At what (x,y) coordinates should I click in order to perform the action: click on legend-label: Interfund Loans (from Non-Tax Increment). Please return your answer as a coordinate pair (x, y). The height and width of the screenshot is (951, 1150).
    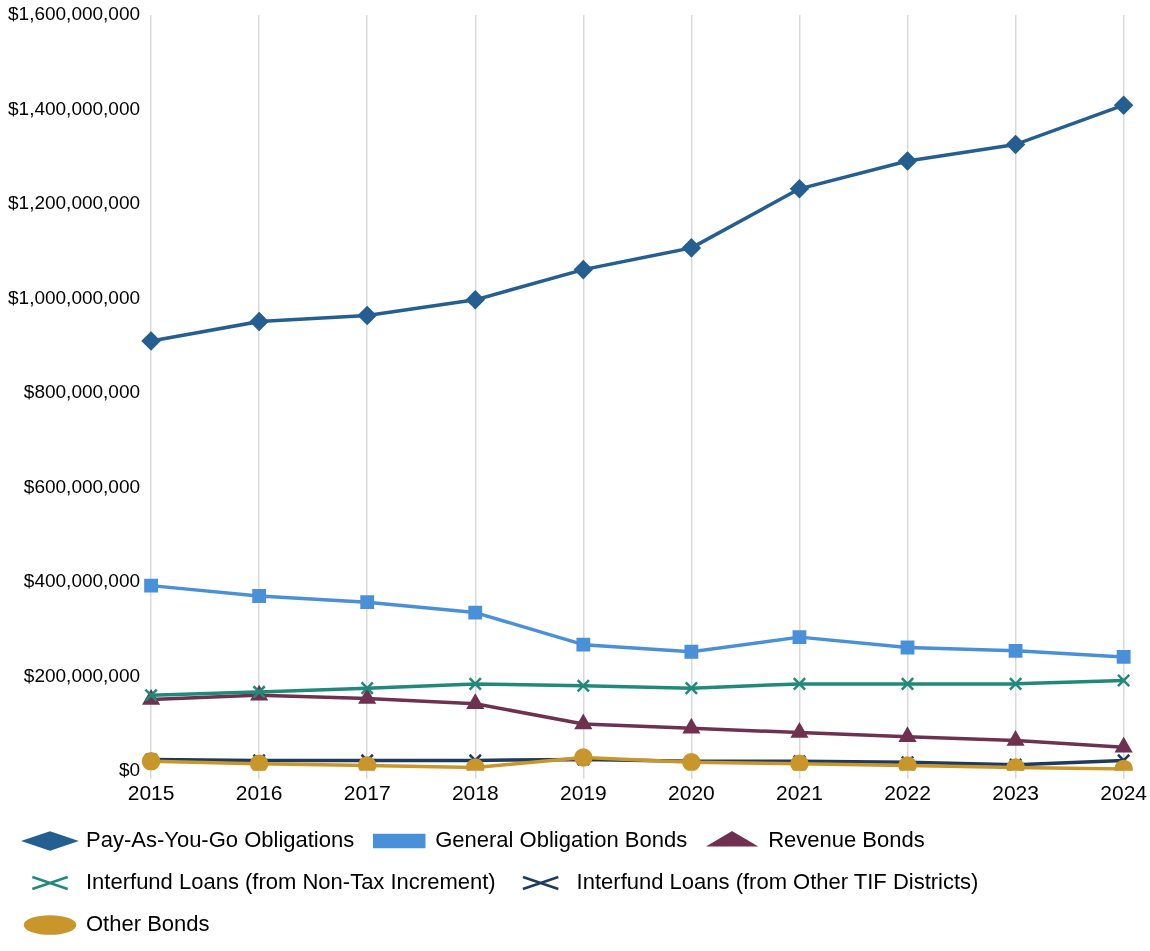
    Looking at the image, I should click on (291, 882).